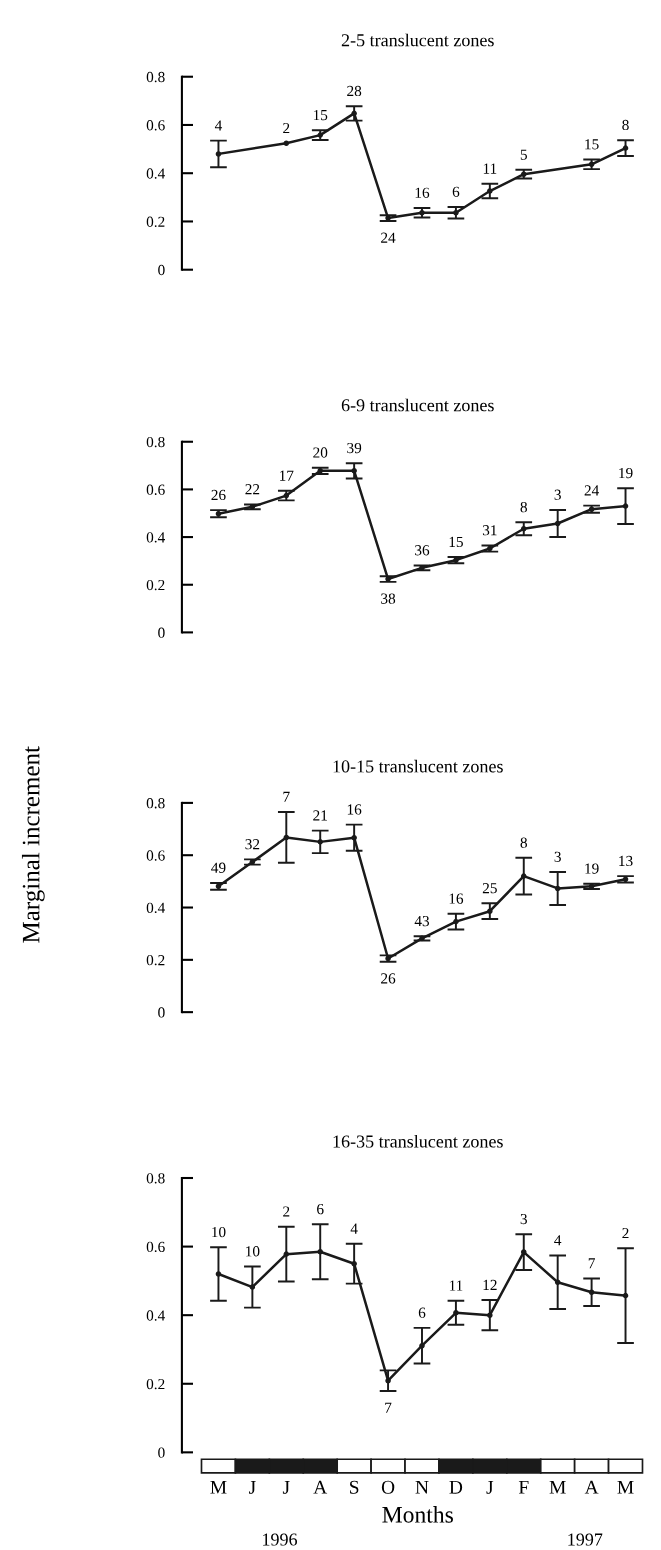  I want to click on text: 1996, so click(280, 1539).